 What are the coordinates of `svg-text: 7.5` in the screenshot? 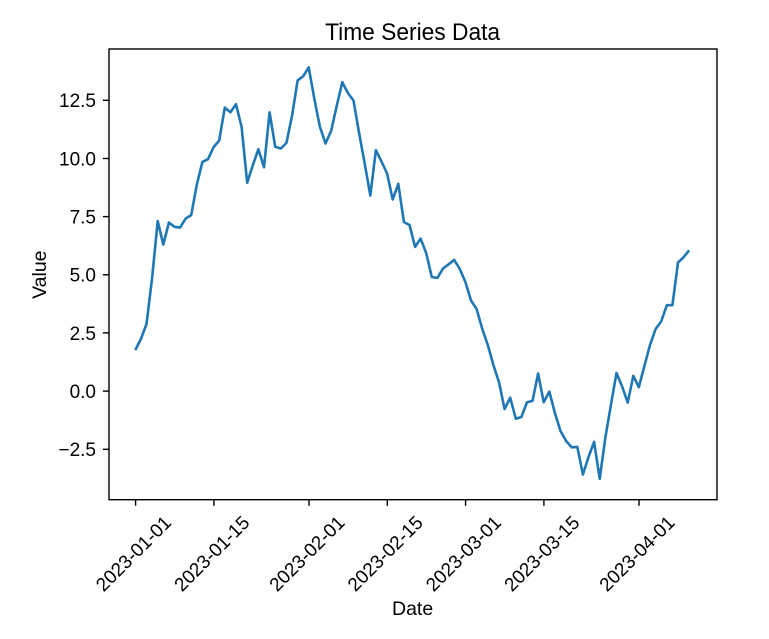 It's located at (83, 218).